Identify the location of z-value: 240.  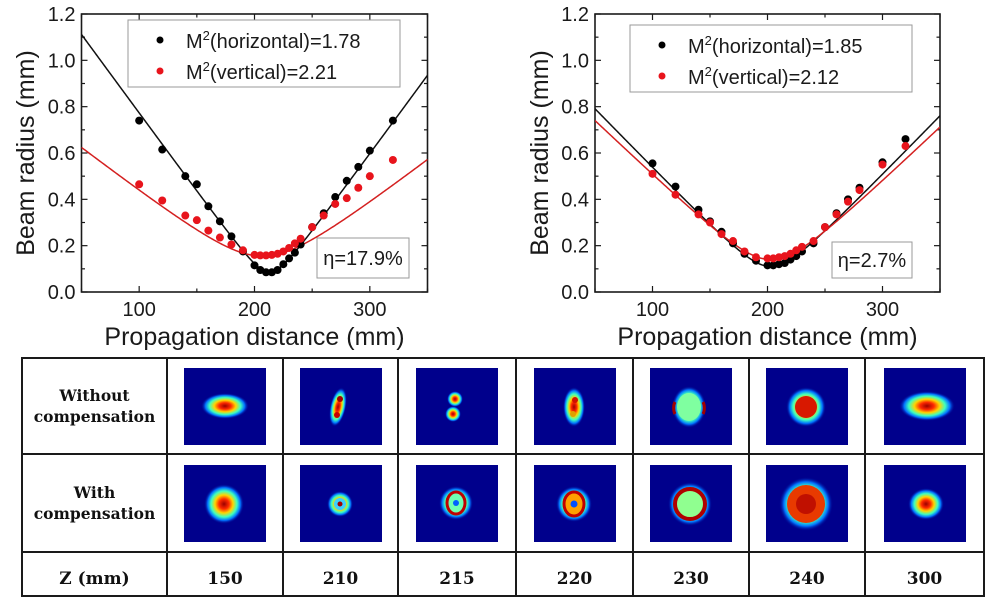
(807, 574).